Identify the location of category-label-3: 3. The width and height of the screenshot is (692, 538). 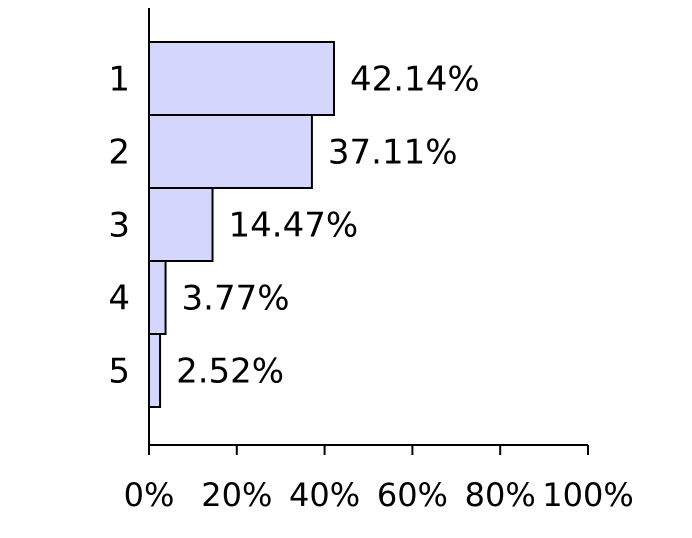
(119, 226).